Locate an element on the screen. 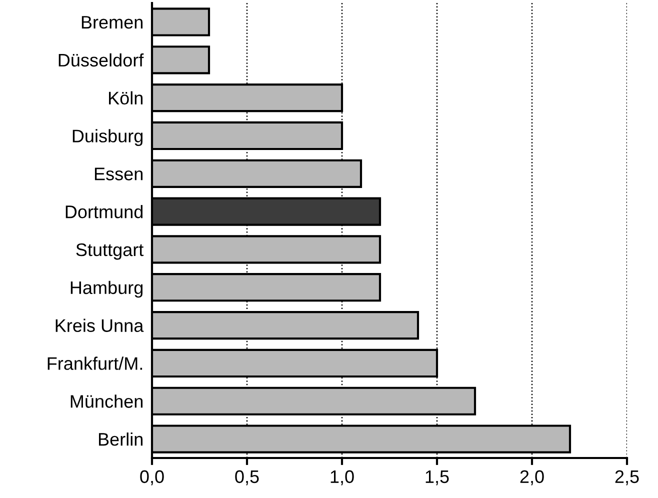  y-tick-label: Stuttgart is located at coordinates (110, 251).